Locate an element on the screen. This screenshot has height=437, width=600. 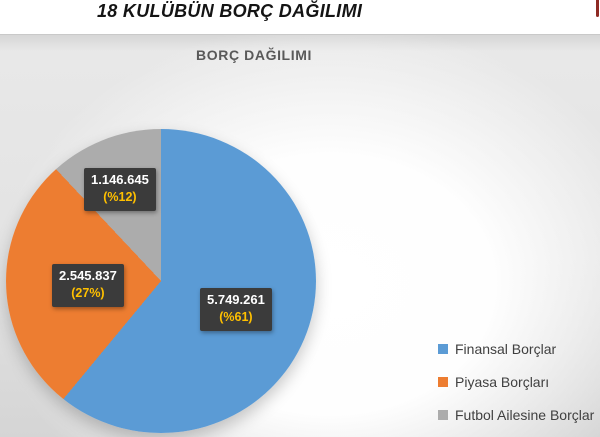
data-label-piyasa-borclari: 2.545.837 (27%) is located at coordinates (88, 286).